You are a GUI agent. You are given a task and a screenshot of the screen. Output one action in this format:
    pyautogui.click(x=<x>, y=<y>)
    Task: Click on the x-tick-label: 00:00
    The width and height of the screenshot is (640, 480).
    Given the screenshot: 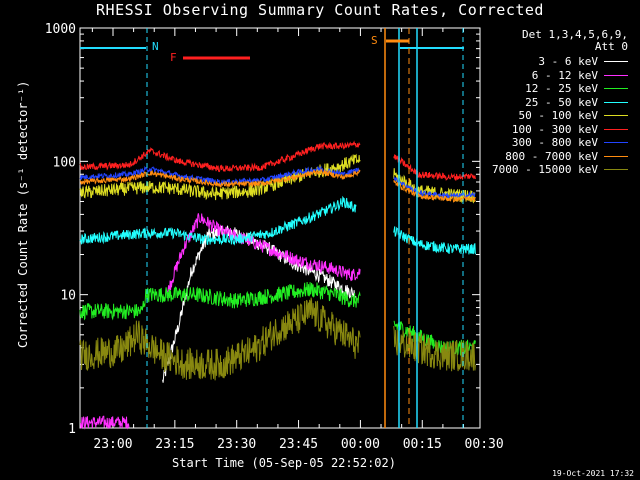 What is the action you would take?
    pyautogui.click(x=360, y=444)
    